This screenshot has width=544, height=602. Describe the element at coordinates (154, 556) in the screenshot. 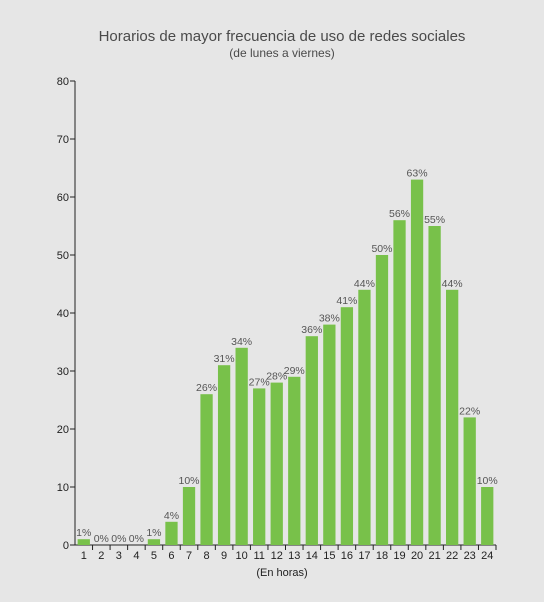

I see `x-tick-label: 5` at that location.